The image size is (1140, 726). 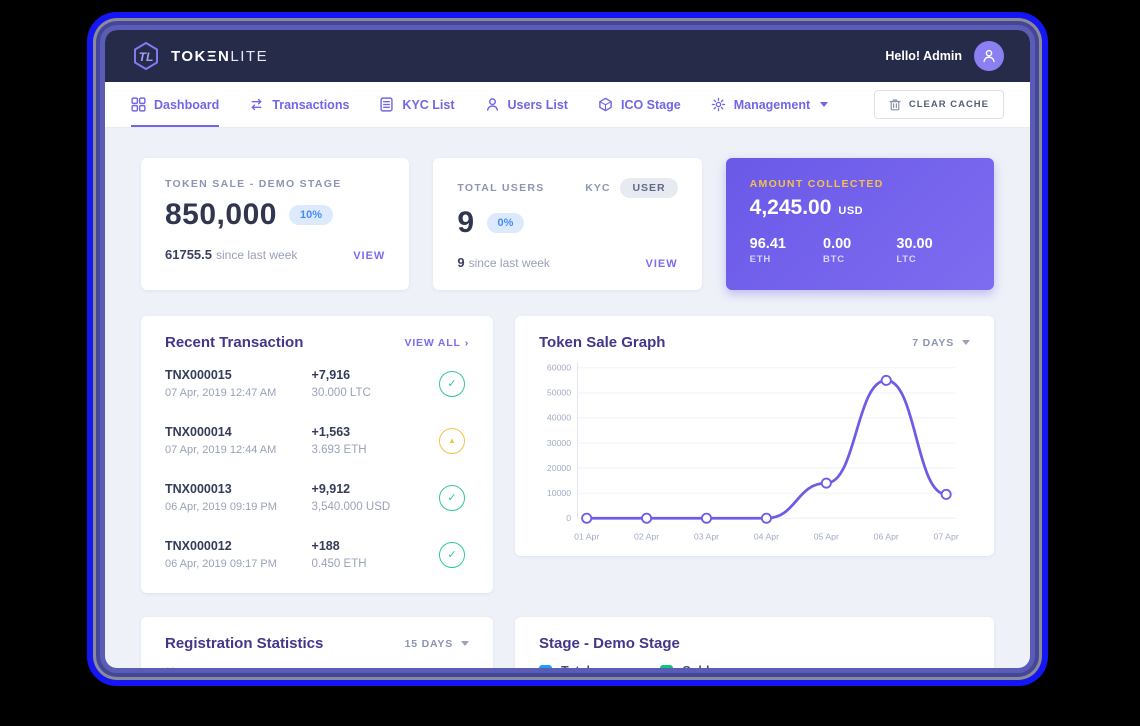 What do you see at coordinates (325, 546) in the screenshot?
I see `txn-amount: +188` at bounding box center [325, 546].